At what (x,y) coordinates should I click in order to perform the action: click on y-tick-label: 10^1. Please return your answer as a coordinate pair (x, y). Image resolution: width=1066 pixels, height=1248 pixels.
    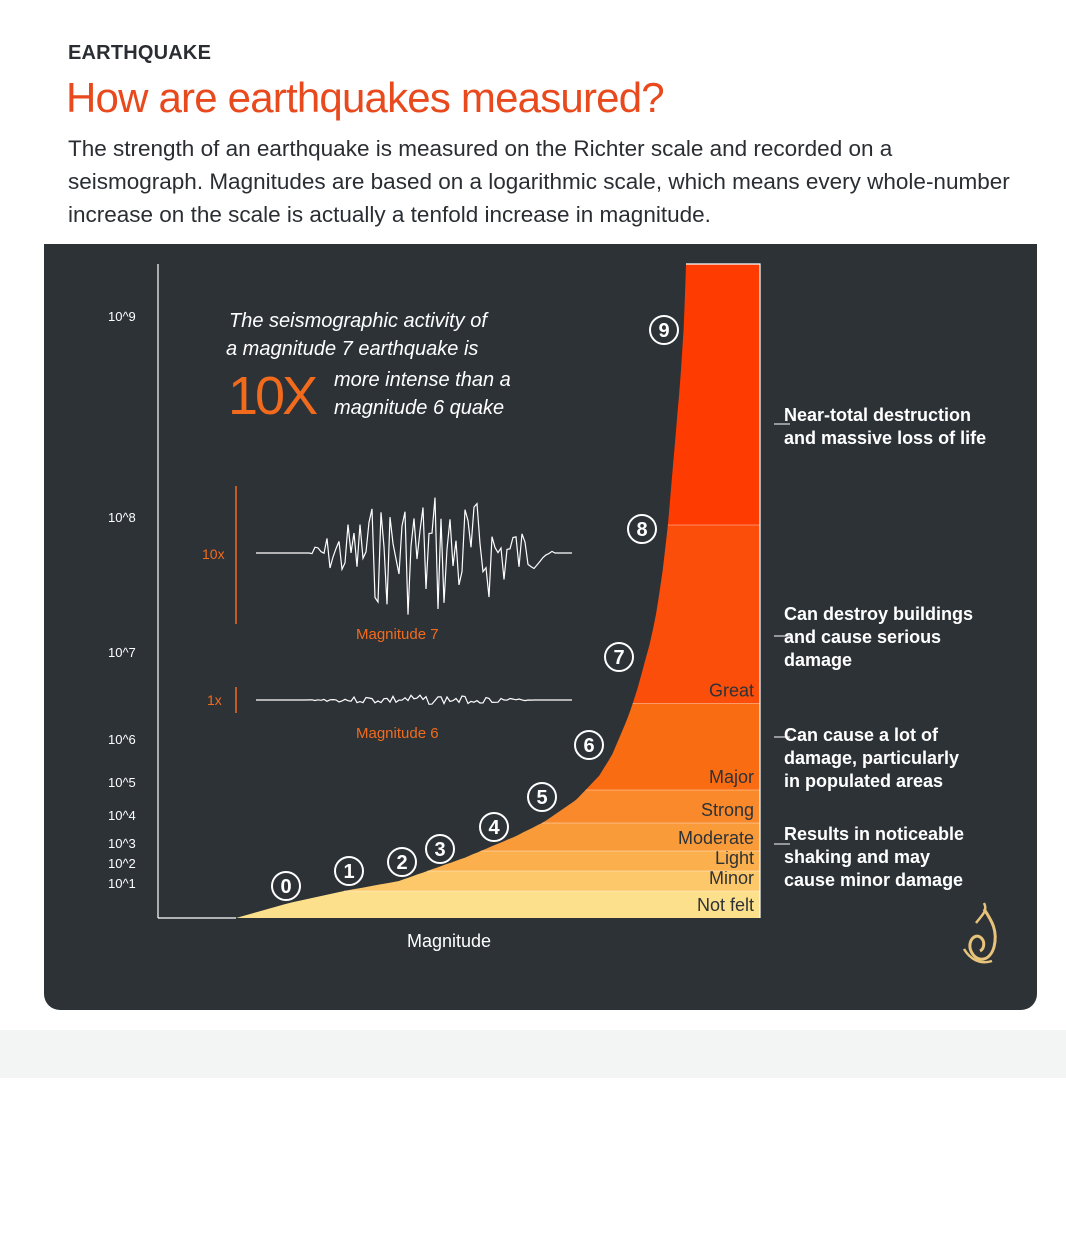
    Looking at the image, I should click on (122, 883).